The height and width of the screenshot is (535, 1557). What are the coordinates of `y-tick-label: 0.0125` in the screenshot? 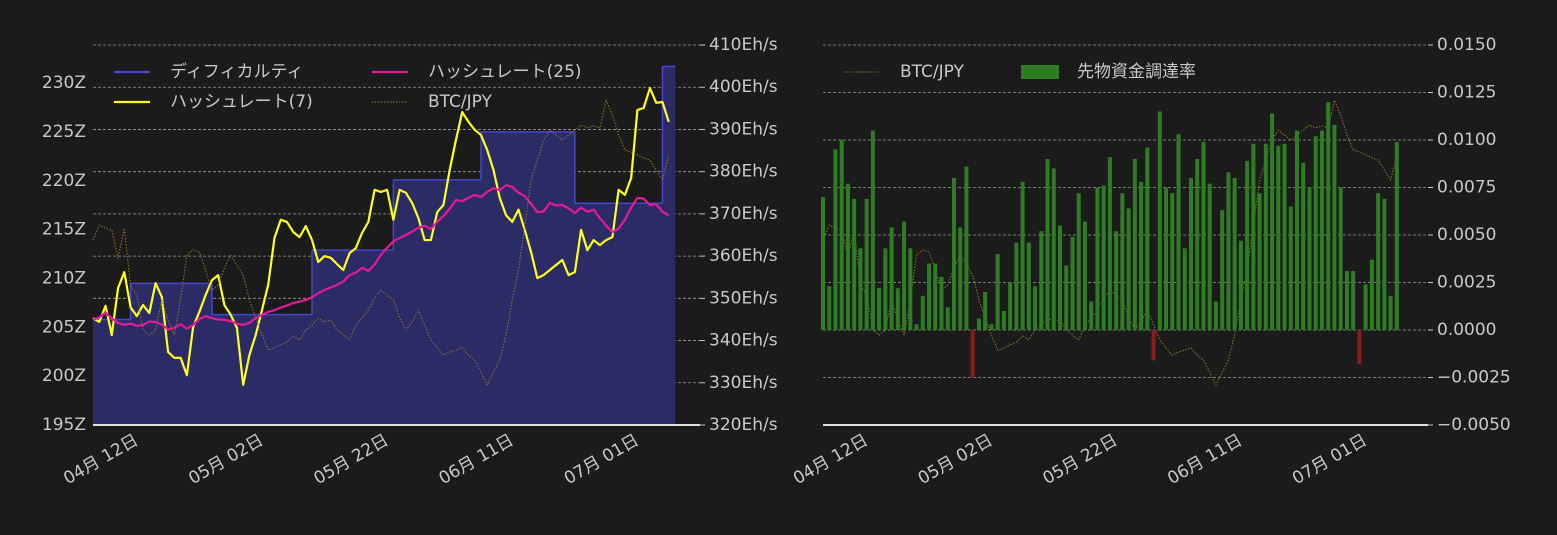 It's located at (1466, 93).